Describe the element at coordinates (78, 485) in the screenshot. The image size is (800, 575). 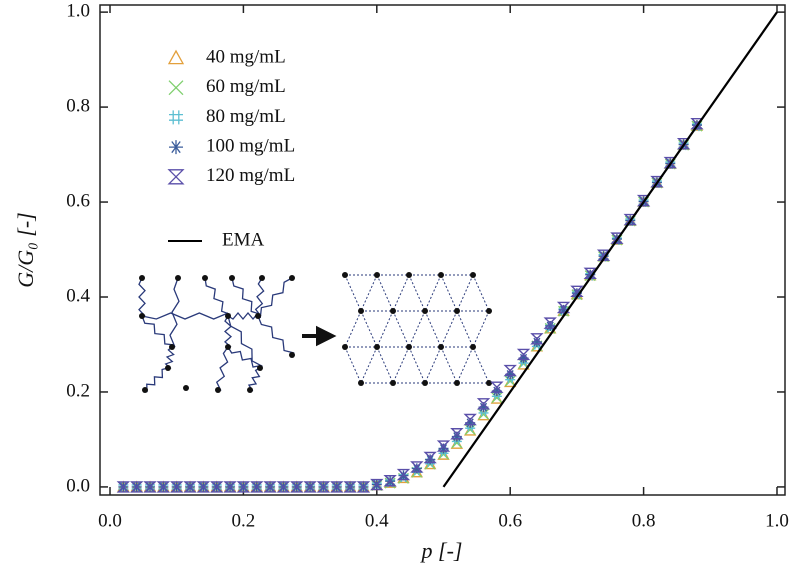
I see `y-tick-label: 0.0` at that location.